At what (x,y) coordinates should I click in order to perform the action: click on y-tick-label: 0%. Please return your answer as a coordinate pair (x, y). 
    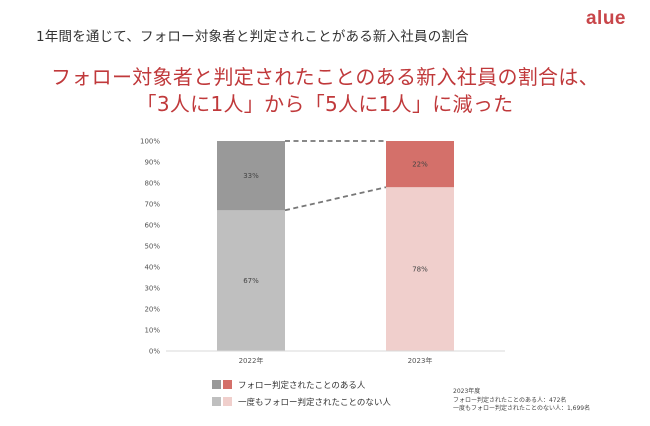
    Looking at the image, I should click on (154, 352).